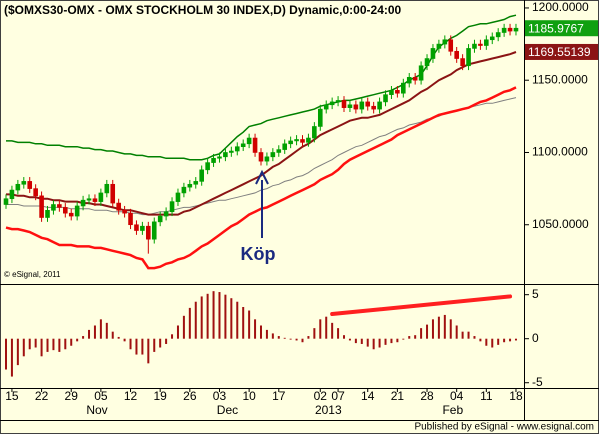 The image size is (599, 434). Describe the element at coordinates (328, 410) in the screenshot. I see `x-group-label: 2013` at that location.